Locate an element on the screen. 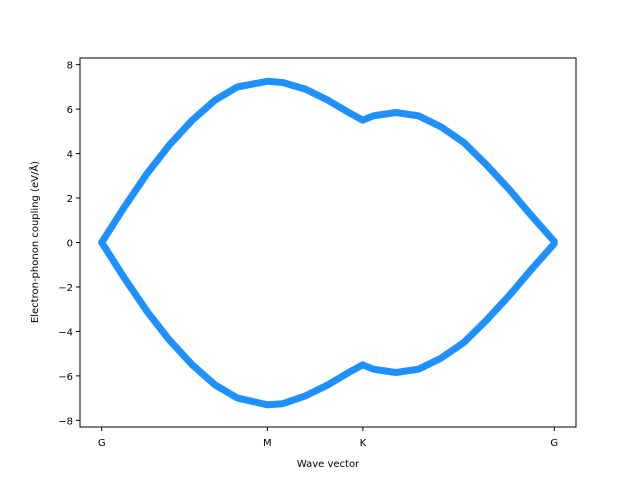  y-tick-label-2: −4 is located at coordinates (65, 332).